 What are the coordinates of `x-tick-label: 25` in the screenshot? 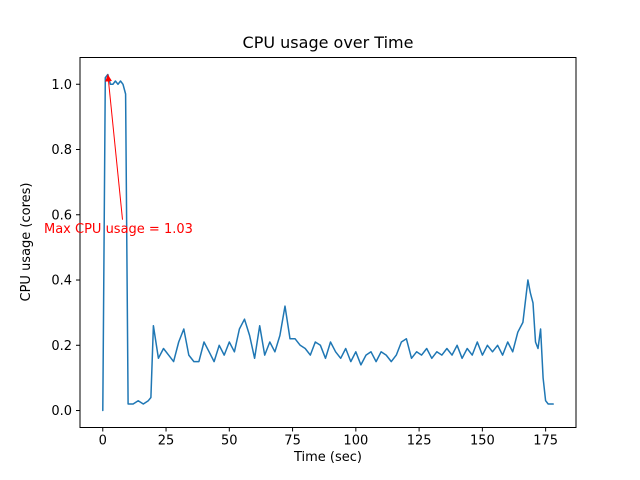 It's located at (166, 441).